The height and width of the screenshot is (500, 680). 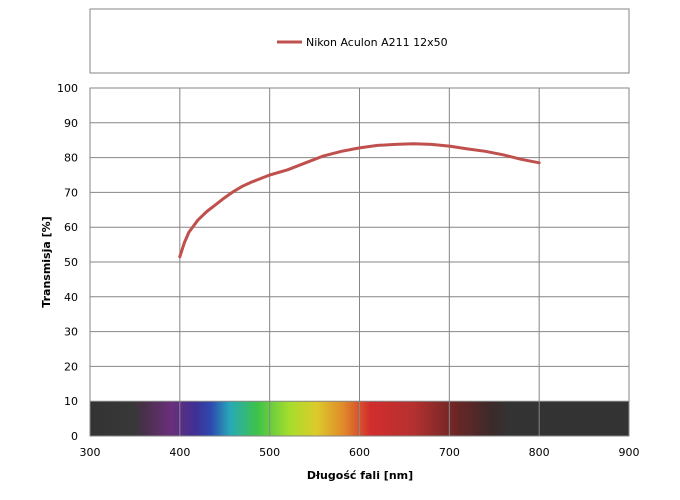 I want to click on x-tick-label-500: 500, so click(x=269, y=452).